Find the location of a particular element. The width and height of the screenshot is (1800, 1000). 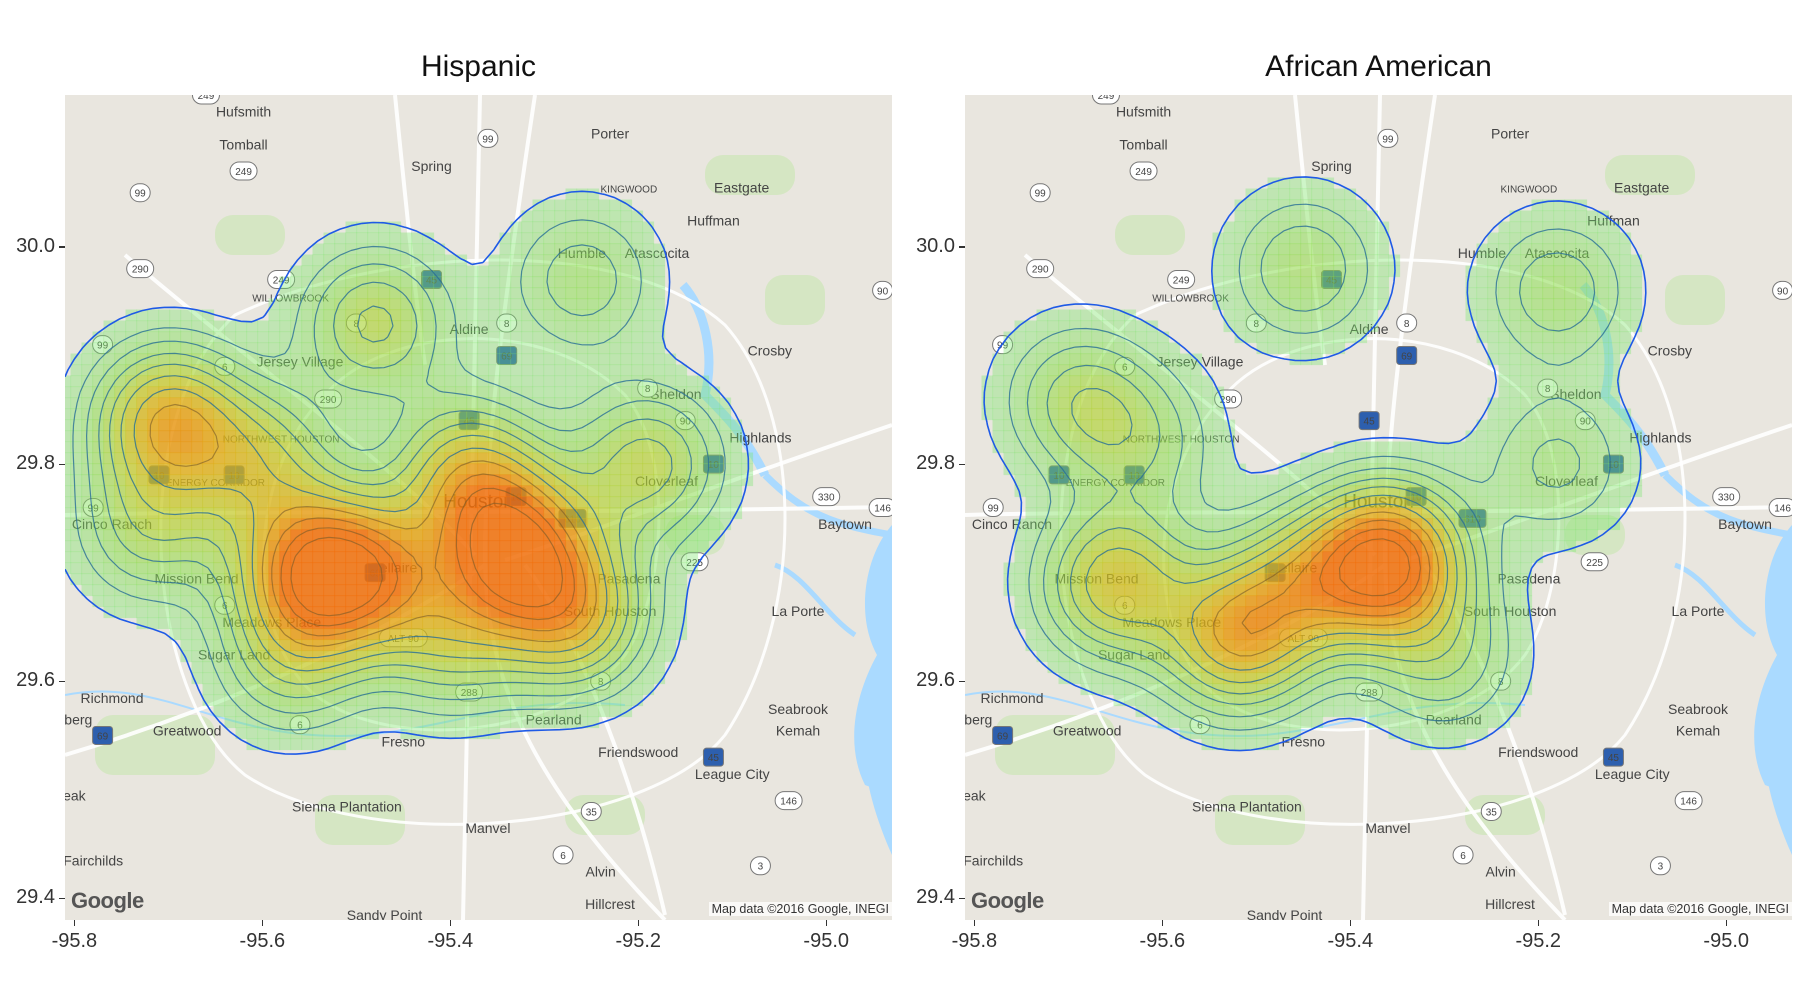

x-tick-label: -95.6 is located at coordinates (262, 941).